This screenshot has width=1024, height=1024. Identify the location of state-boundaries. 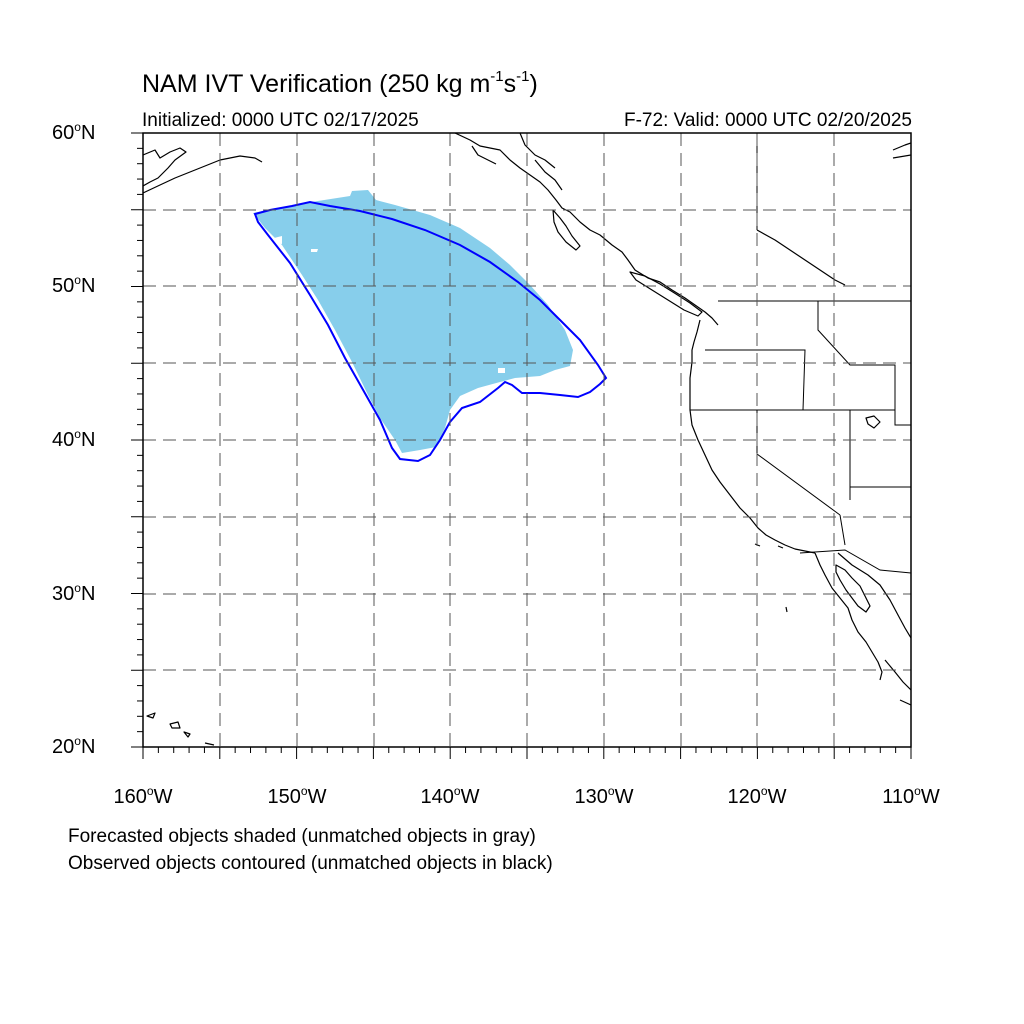
(800, 353).